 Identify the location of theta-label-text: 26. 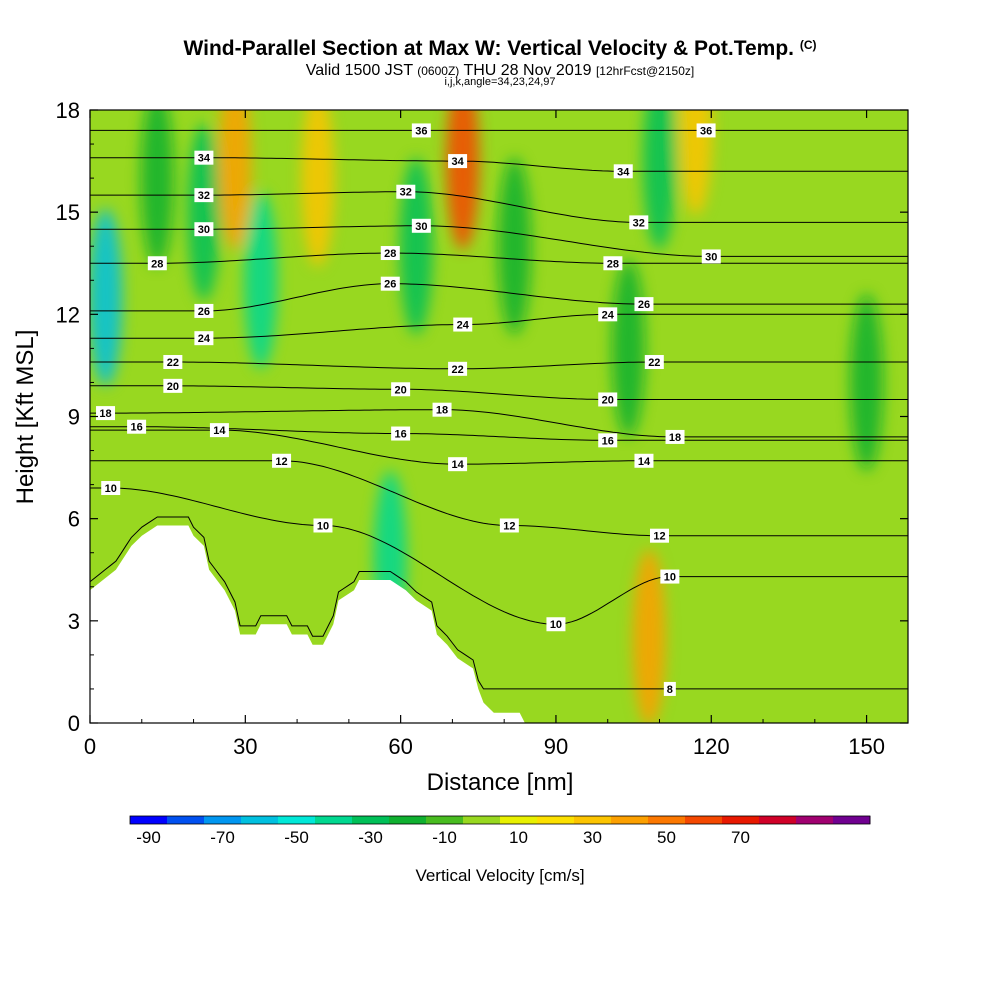
(204, 312).